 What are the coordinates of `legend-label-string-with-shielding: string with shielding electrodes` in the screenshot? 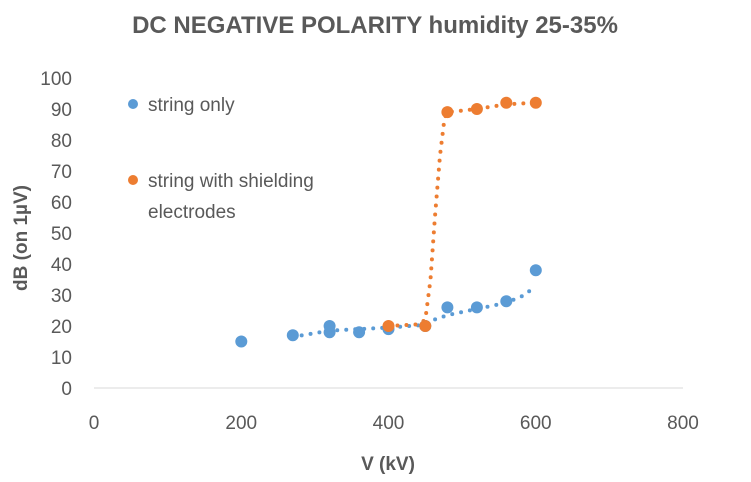 It's located at (231, 197).